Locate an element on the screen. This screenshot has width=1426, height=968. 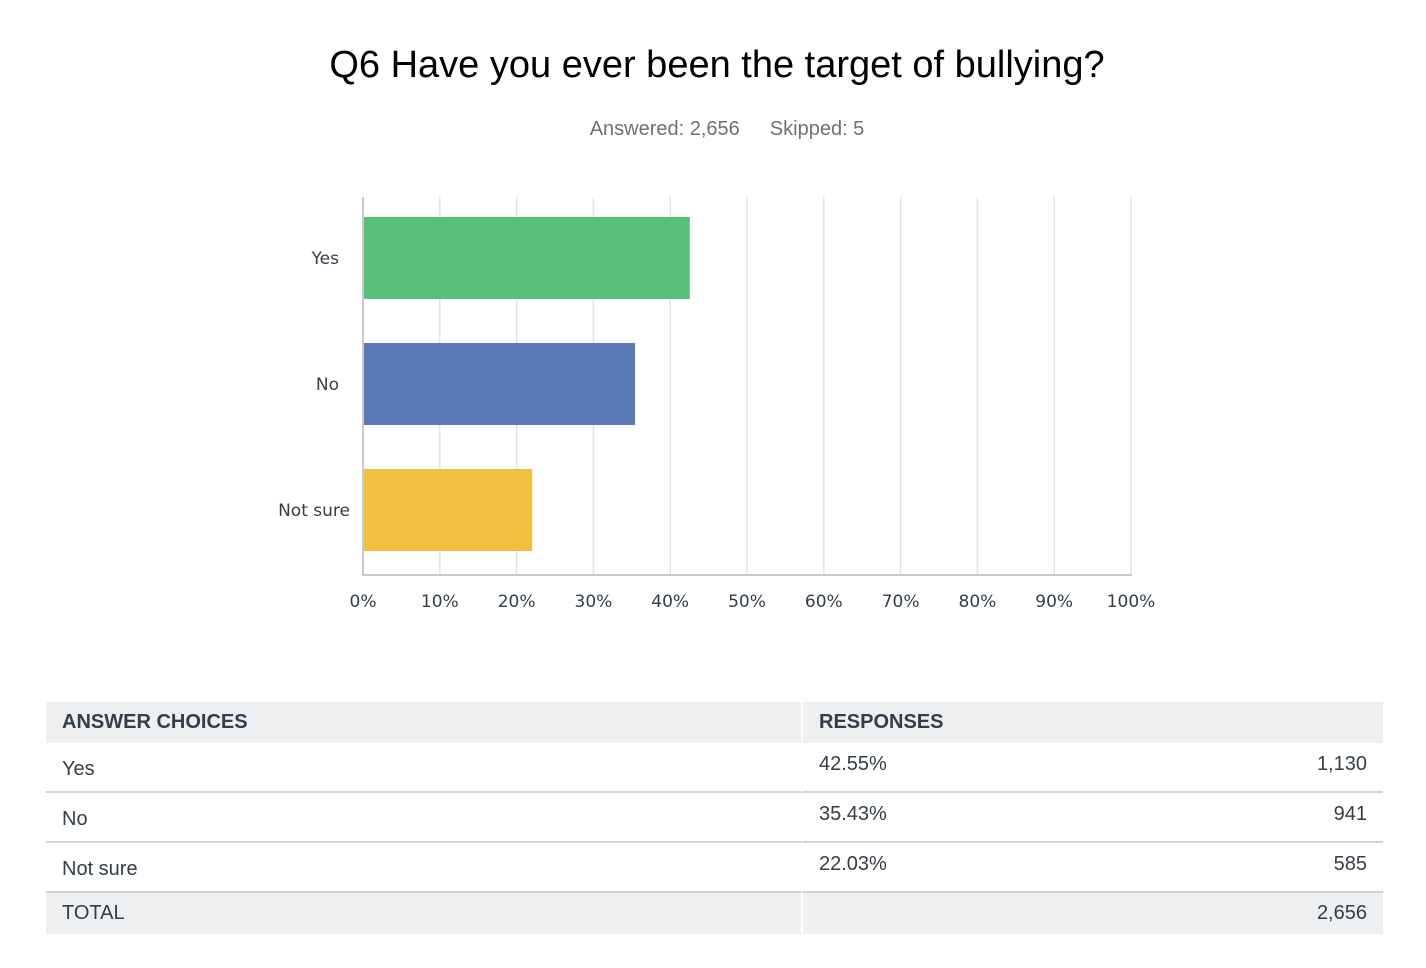
total-row: TOTAL 2,656 is located at coordinates (714, 913).